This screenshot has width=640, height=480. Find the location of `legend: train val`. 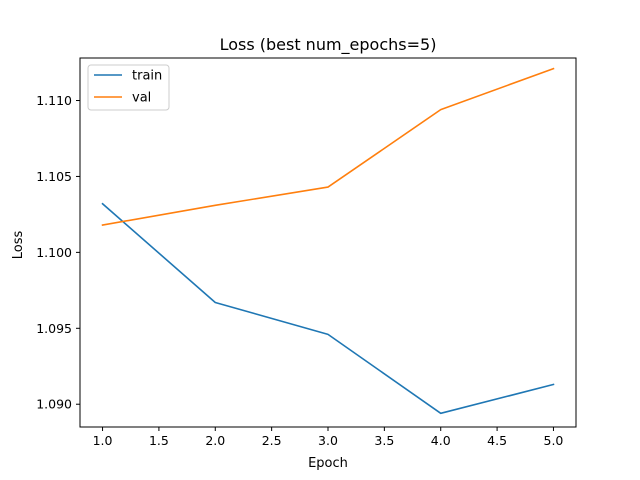

legend: train val is located at coordinates (128, 87).